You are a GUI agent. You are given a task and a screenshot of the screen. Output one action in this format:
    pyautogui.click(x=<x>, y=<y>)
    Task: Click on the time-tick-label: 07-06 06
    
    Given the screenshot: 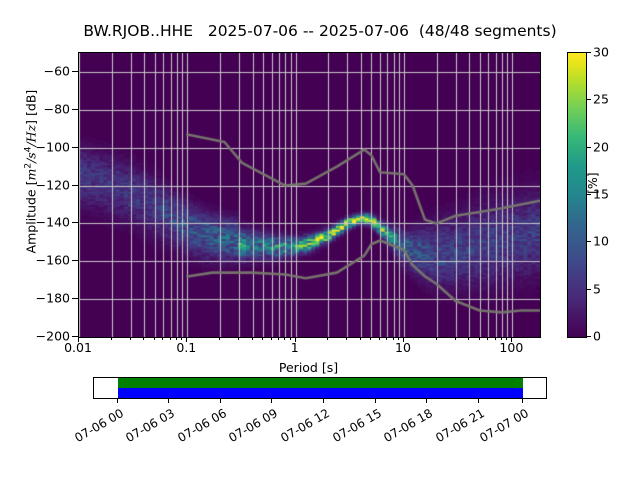 What is the action you would take?
    pyautogui.click(x=201, y=426)
    